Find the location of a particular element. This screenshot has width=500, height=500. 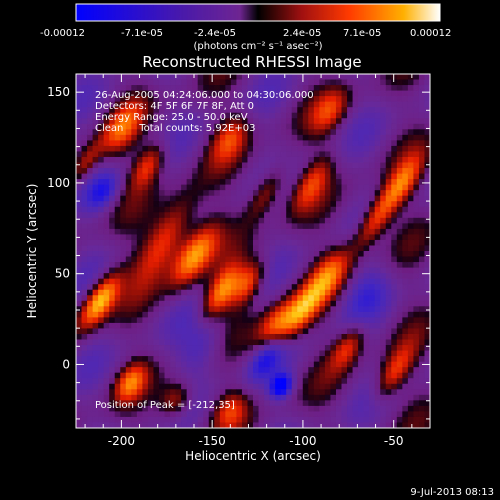

annotation-time: 26-Aug-2005 04:24:06.000 to 04:30:06.000 is located at coordinates (204, 95).